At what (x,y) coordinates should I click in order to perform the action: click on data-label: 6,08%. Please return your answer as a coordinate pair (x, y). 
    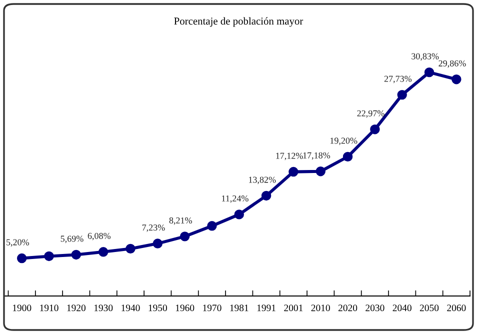
    Looking at the image, I should click on (99, 236).